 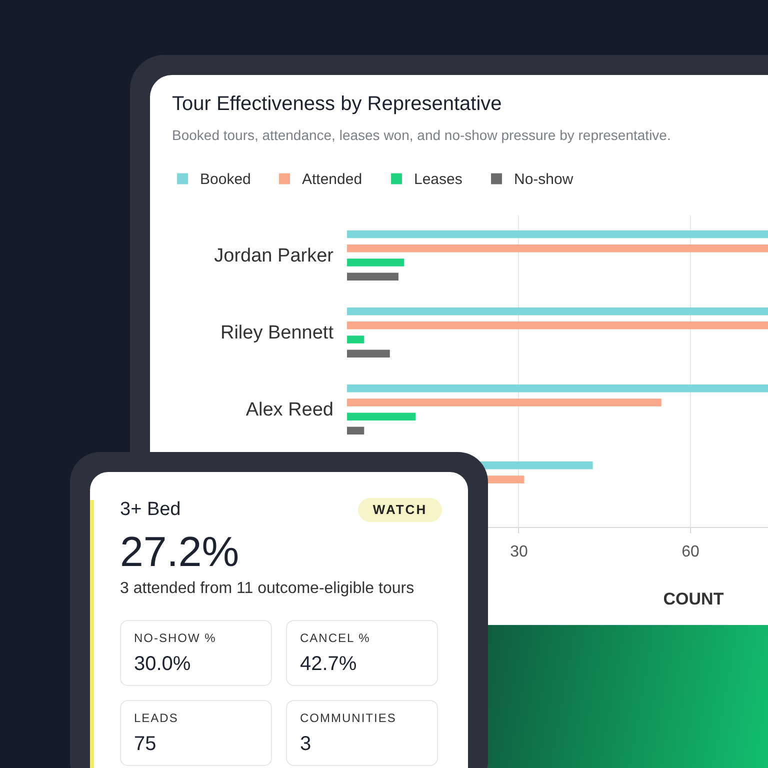 What do you see at coordinates (400, 510) in the screenshot?
I see `annotation: WATCH` at bounding box center [400, 510].